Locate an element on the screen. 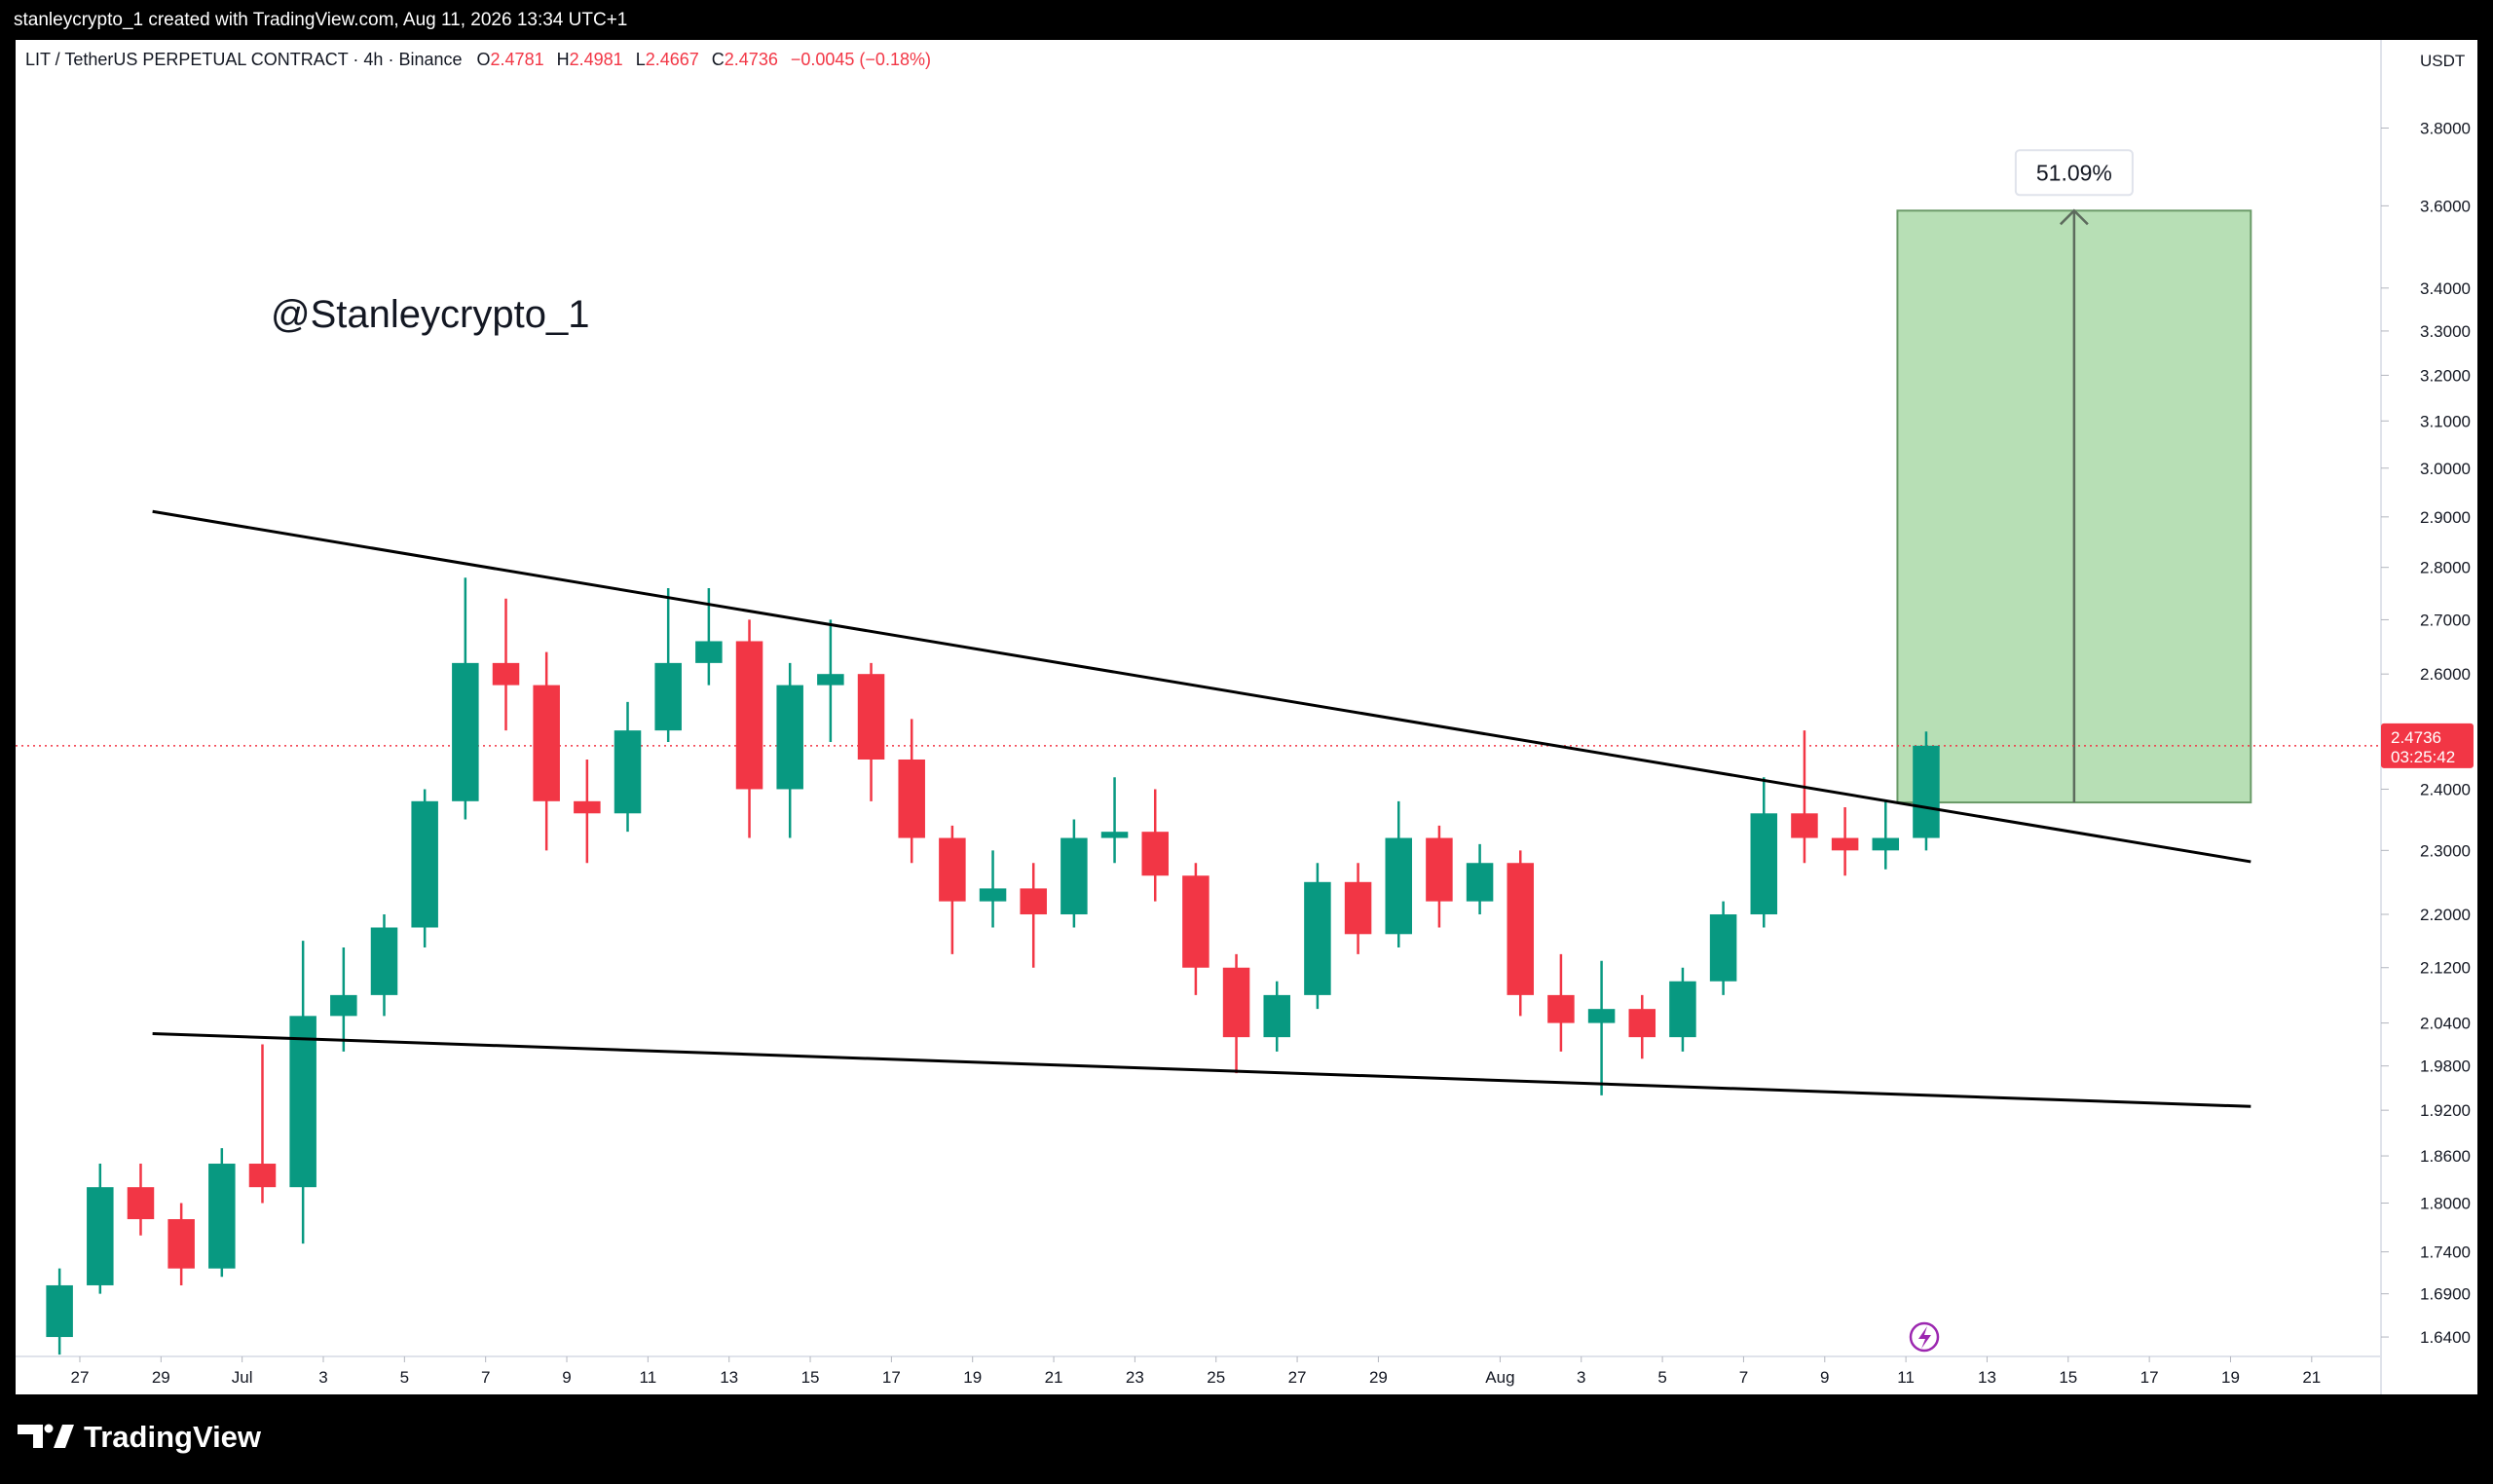  x-tick-label: 25 is located at coordinates (1216, 1377).